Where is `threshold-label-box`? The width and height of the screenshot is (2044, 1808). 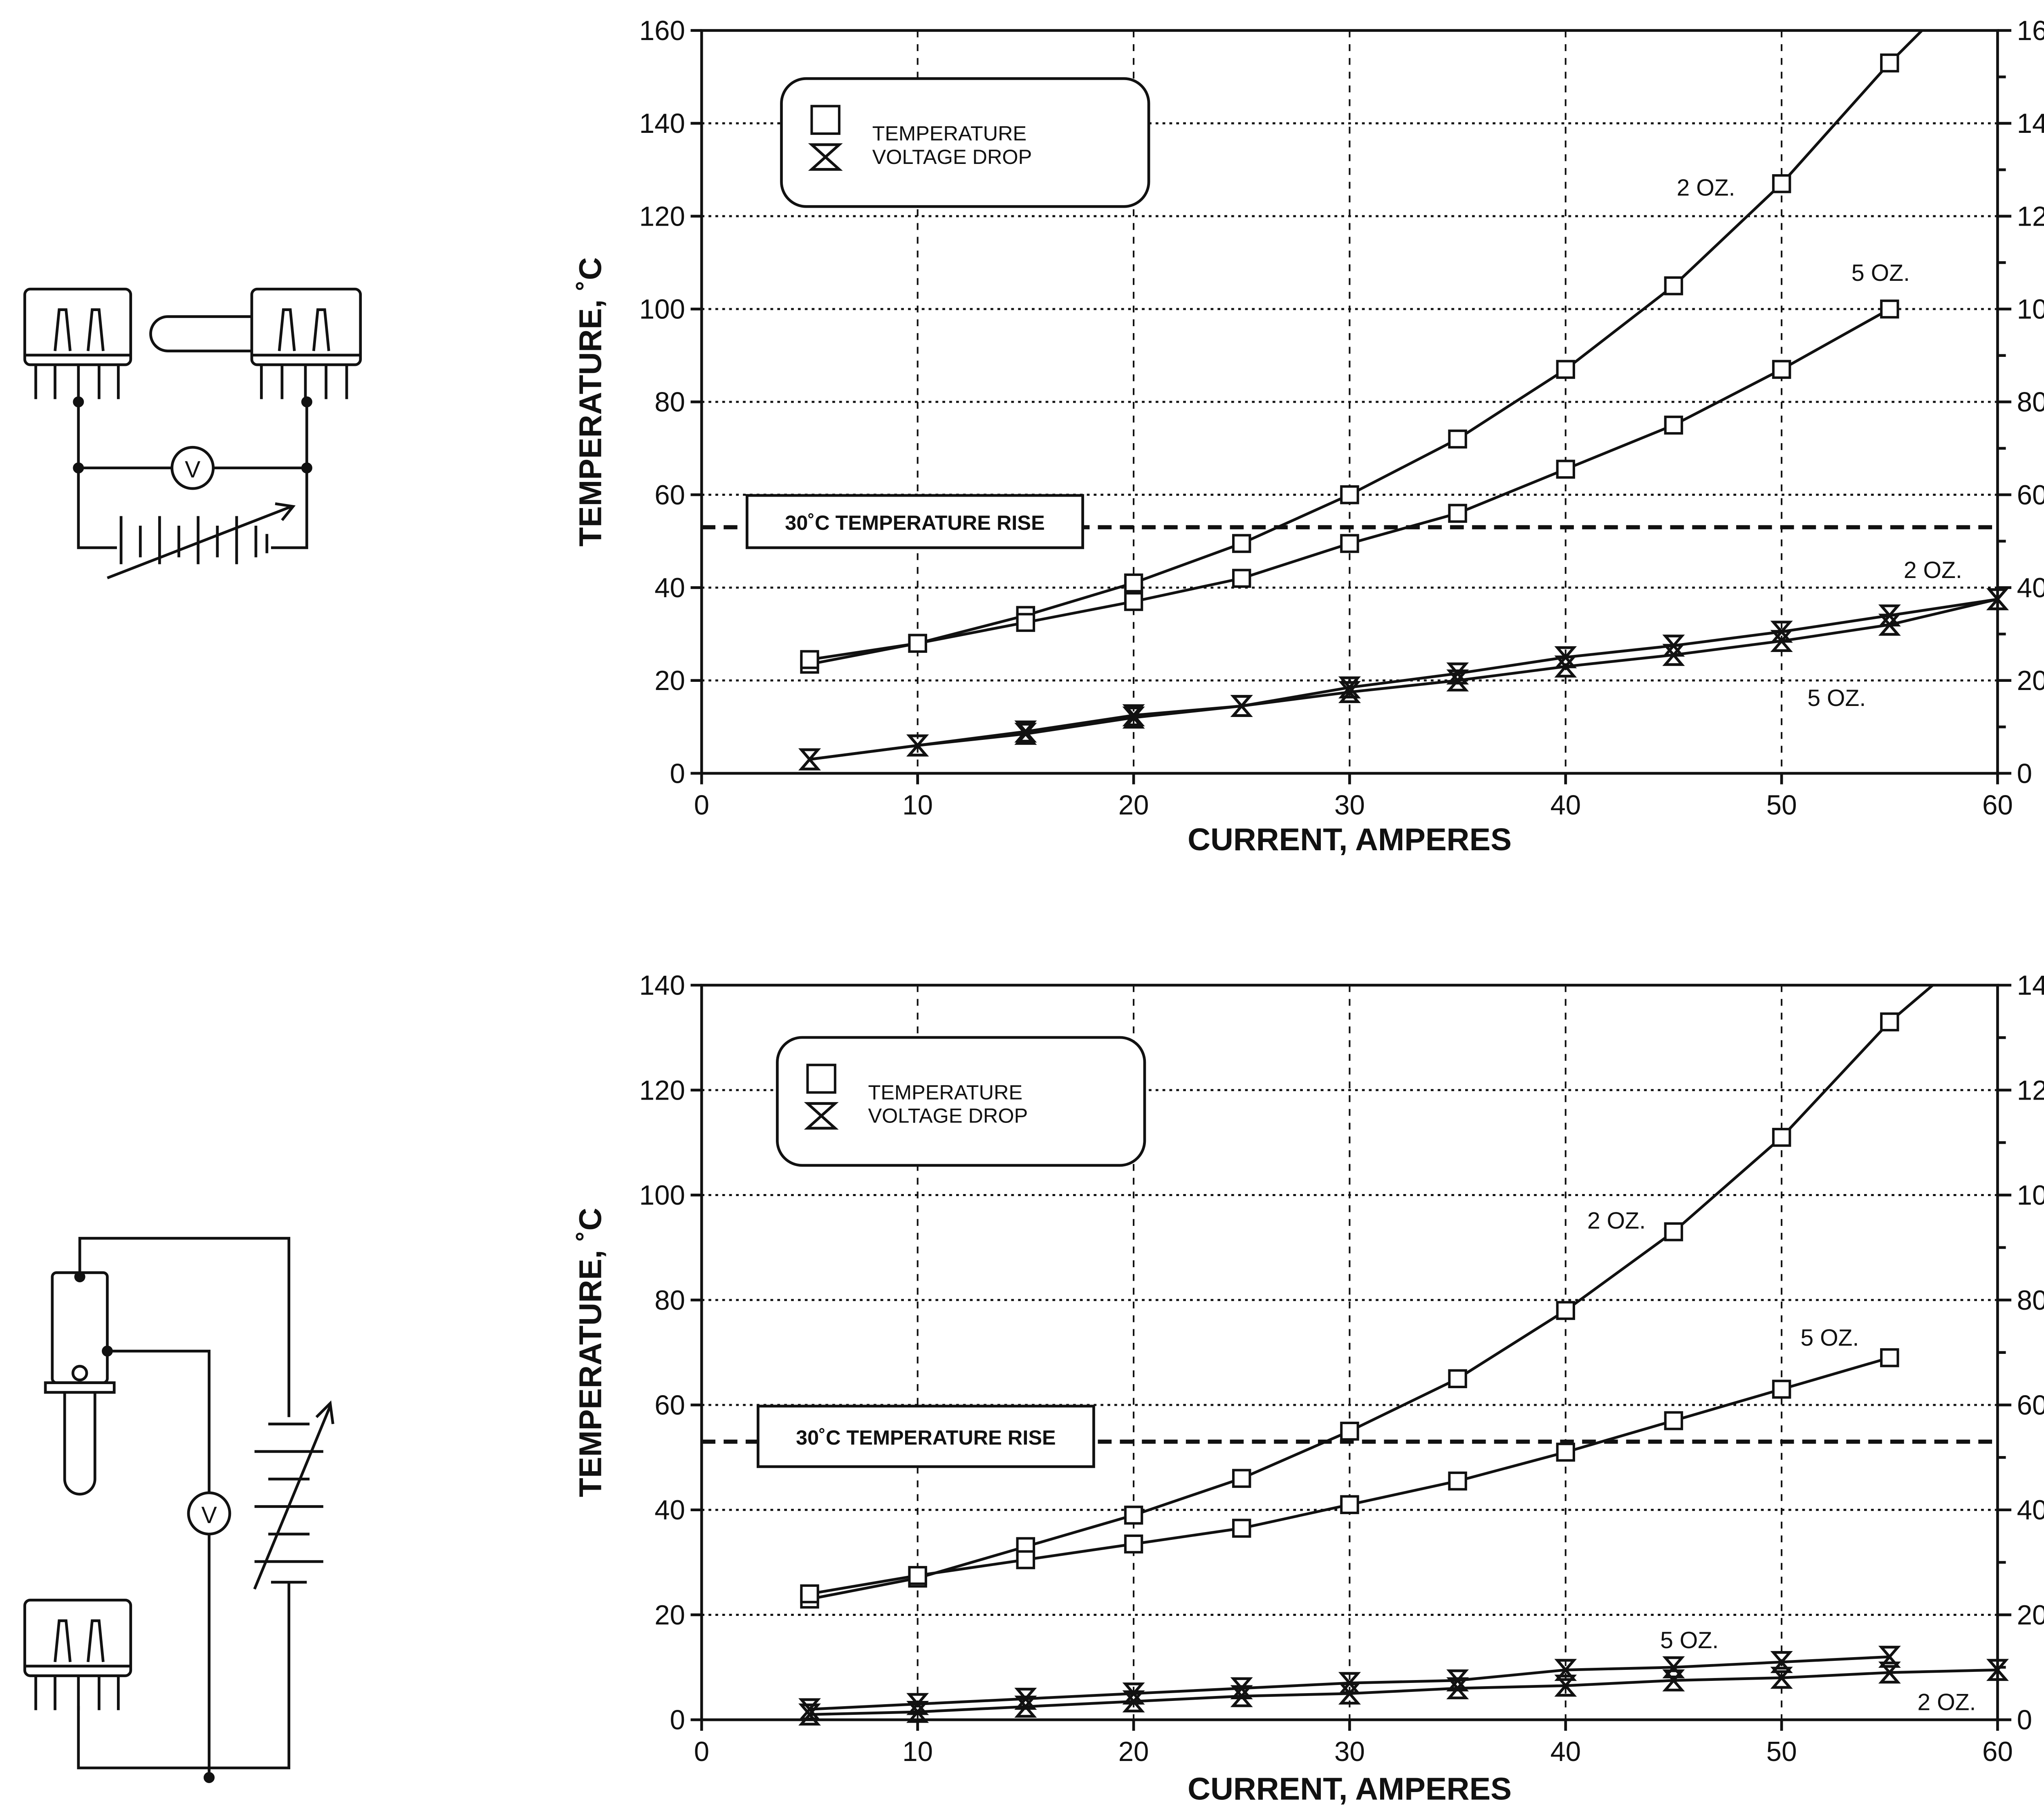
threshold-label-box is located at coordinates (915, 521).